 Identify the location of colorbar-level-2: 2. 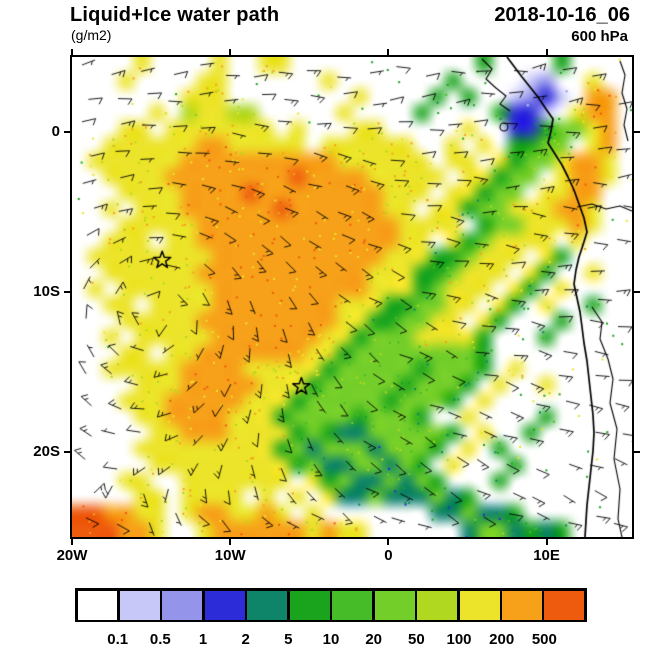
(245, 639).